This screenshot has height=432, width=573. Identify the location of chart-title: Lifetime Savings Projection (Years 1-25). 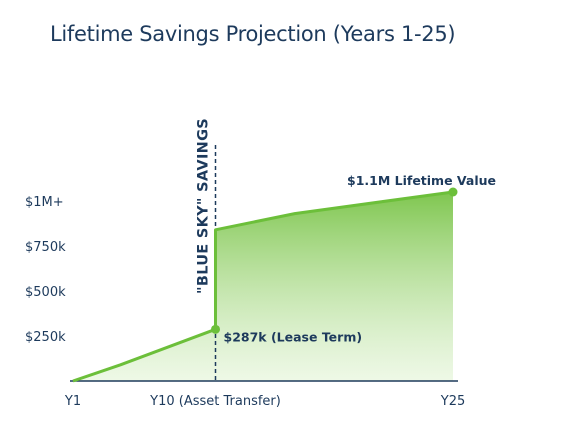
(253, 34).